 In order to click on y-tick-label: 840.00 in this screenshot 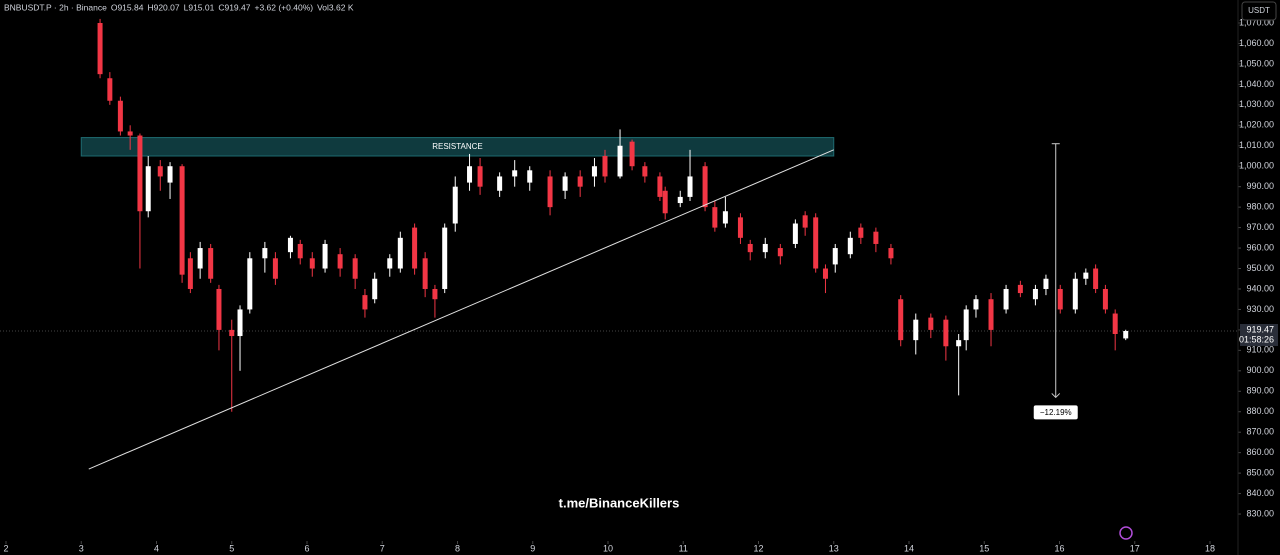, I will do `click(1260, 493)`.